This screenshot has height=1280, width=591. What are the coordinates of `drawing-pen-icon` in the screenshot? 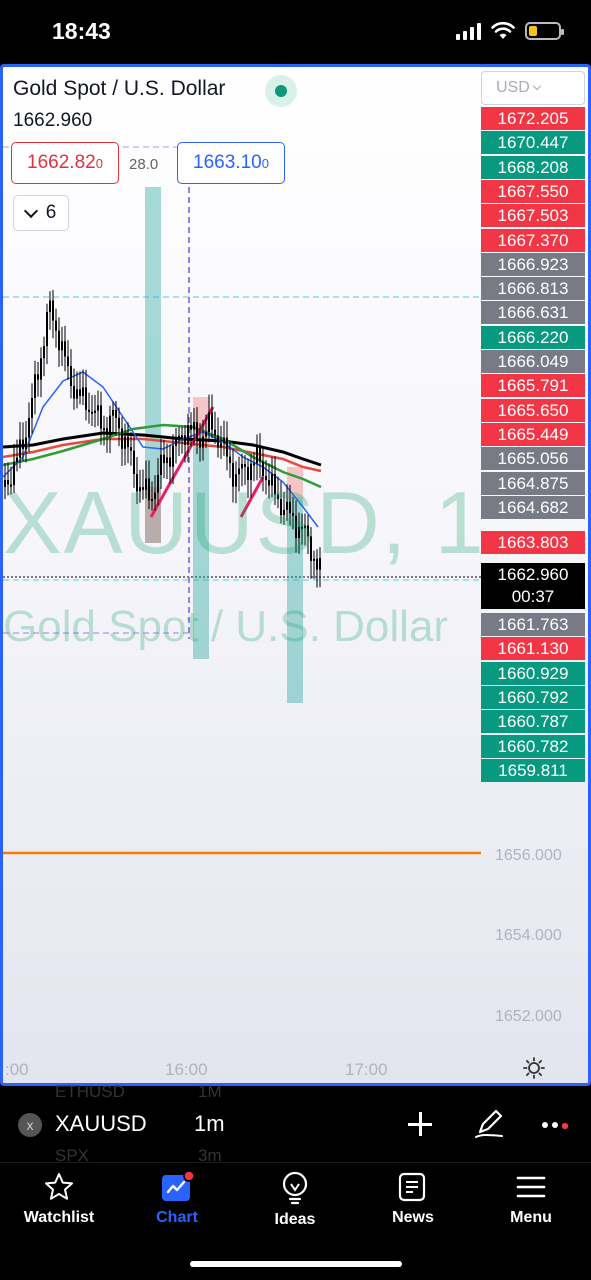 It's located at (489, 1123).